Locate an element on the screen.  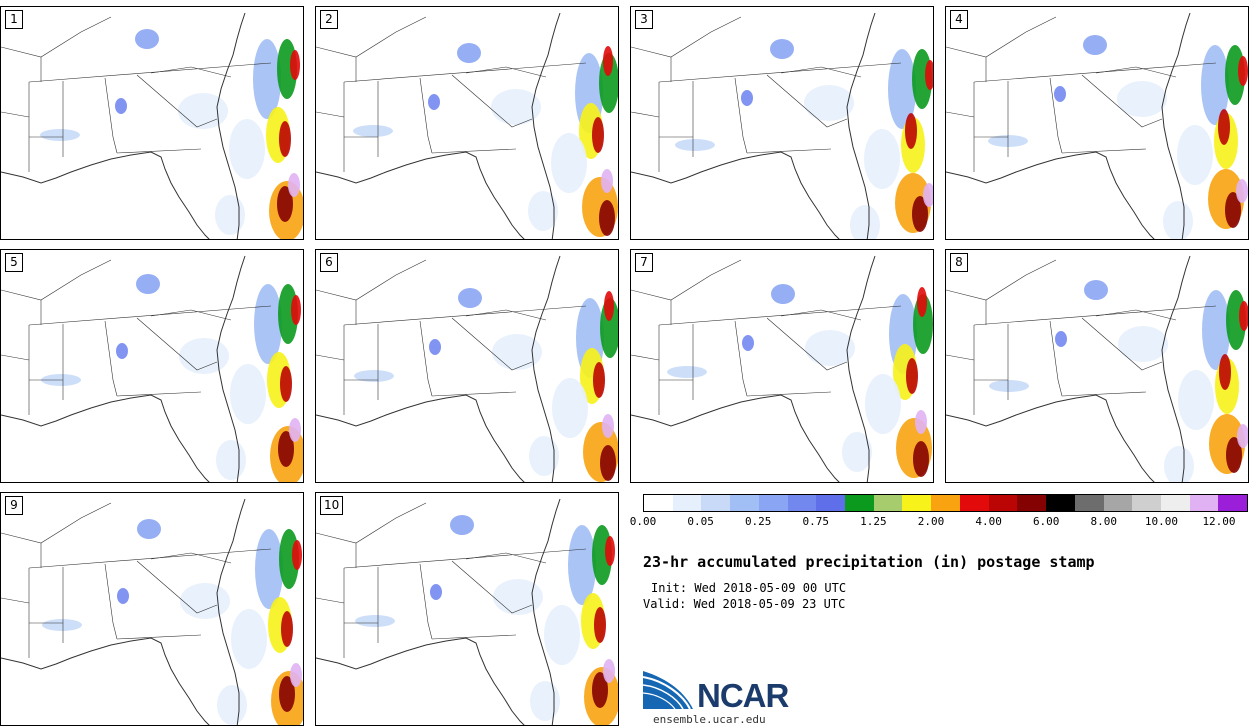
member-label: 3 is located at coordinates (644, 19).